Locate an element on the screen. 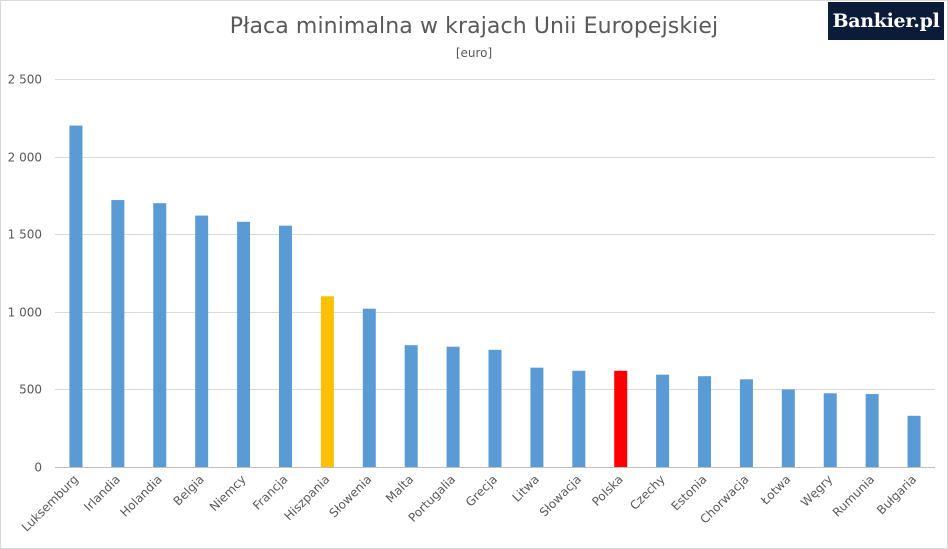 The height and width of the screenshot is (549, 948). x-tick-label: Irlandia is located at coordinates (102, 493).